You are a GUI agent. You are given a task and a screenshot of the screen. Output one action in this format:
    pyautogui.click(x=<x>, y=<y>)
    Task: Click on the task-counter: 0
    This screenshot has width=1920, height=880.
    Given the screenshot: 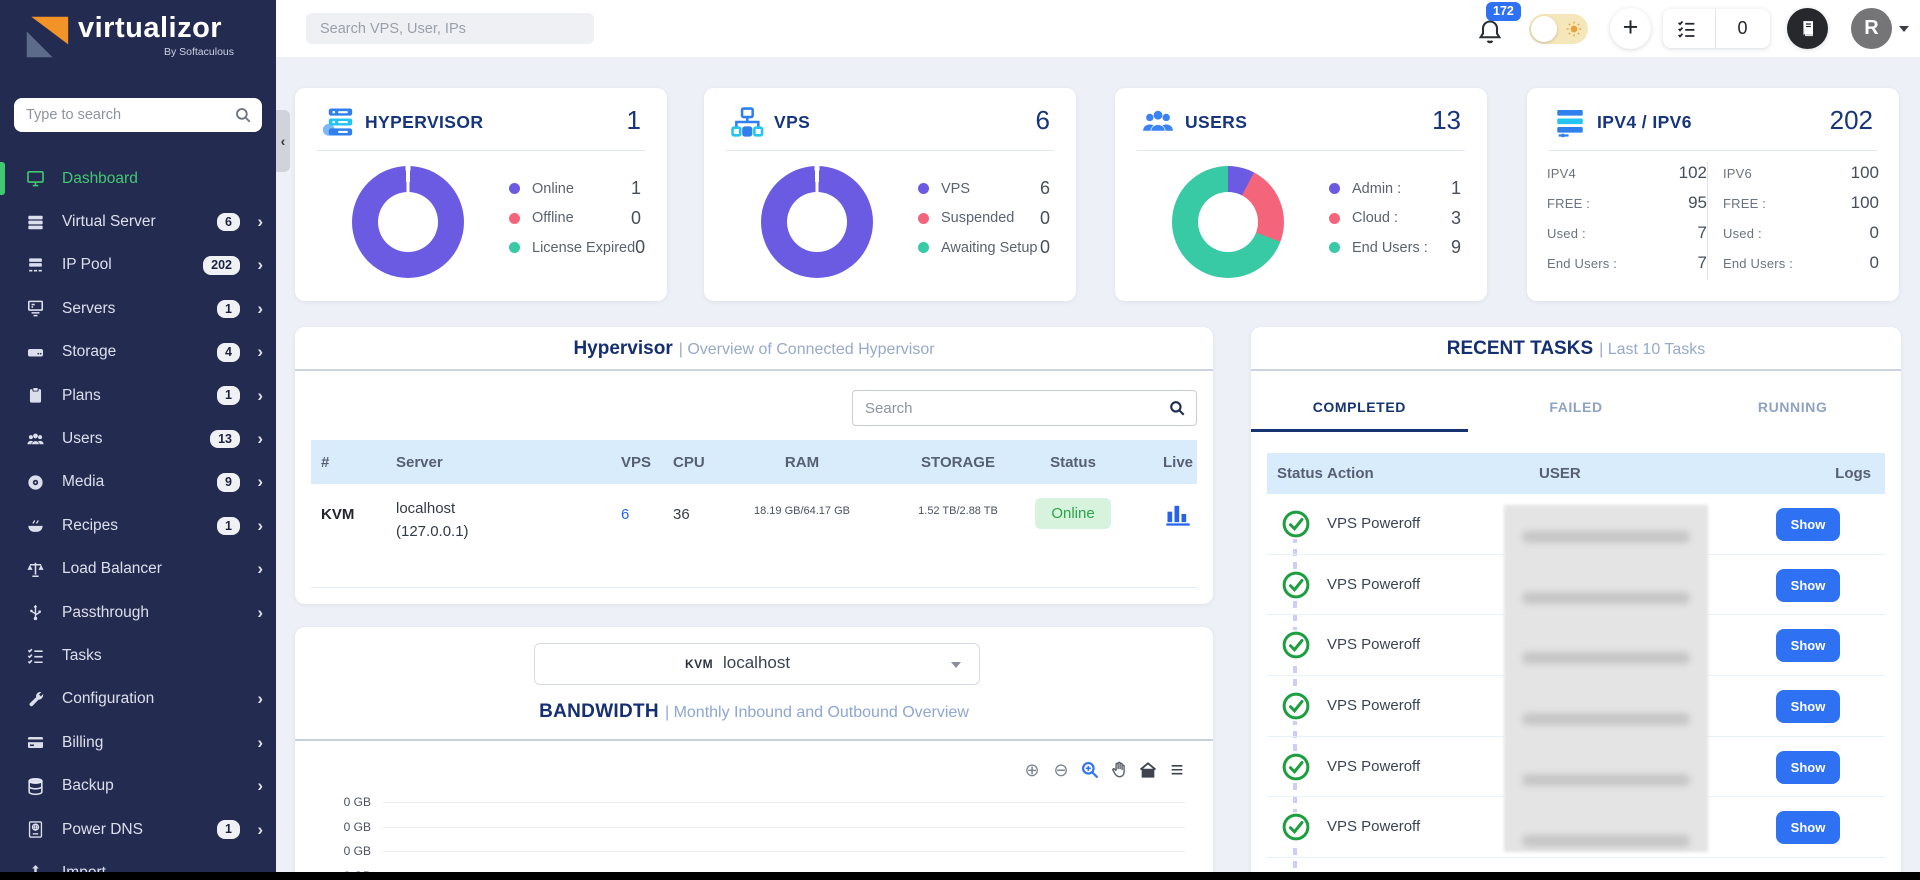 What is the action you would take?
    pyautogui.click(x=1716, y=28)
    